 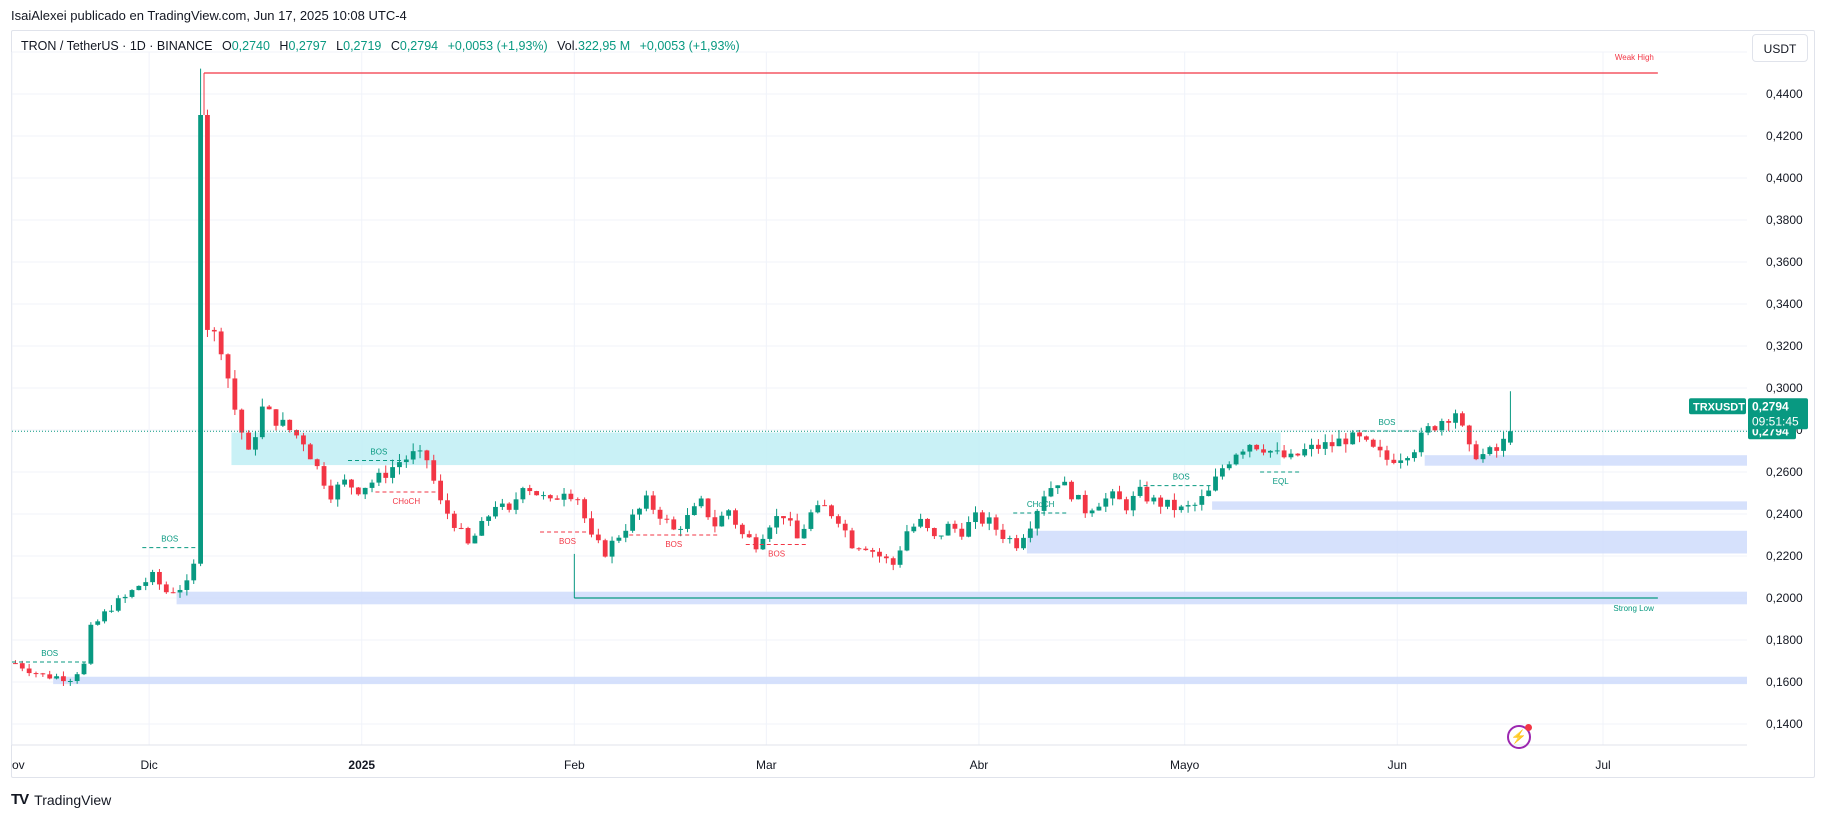 I want to click on change-value: +0,0053 (+1,93%), so click(x=497, y=46).